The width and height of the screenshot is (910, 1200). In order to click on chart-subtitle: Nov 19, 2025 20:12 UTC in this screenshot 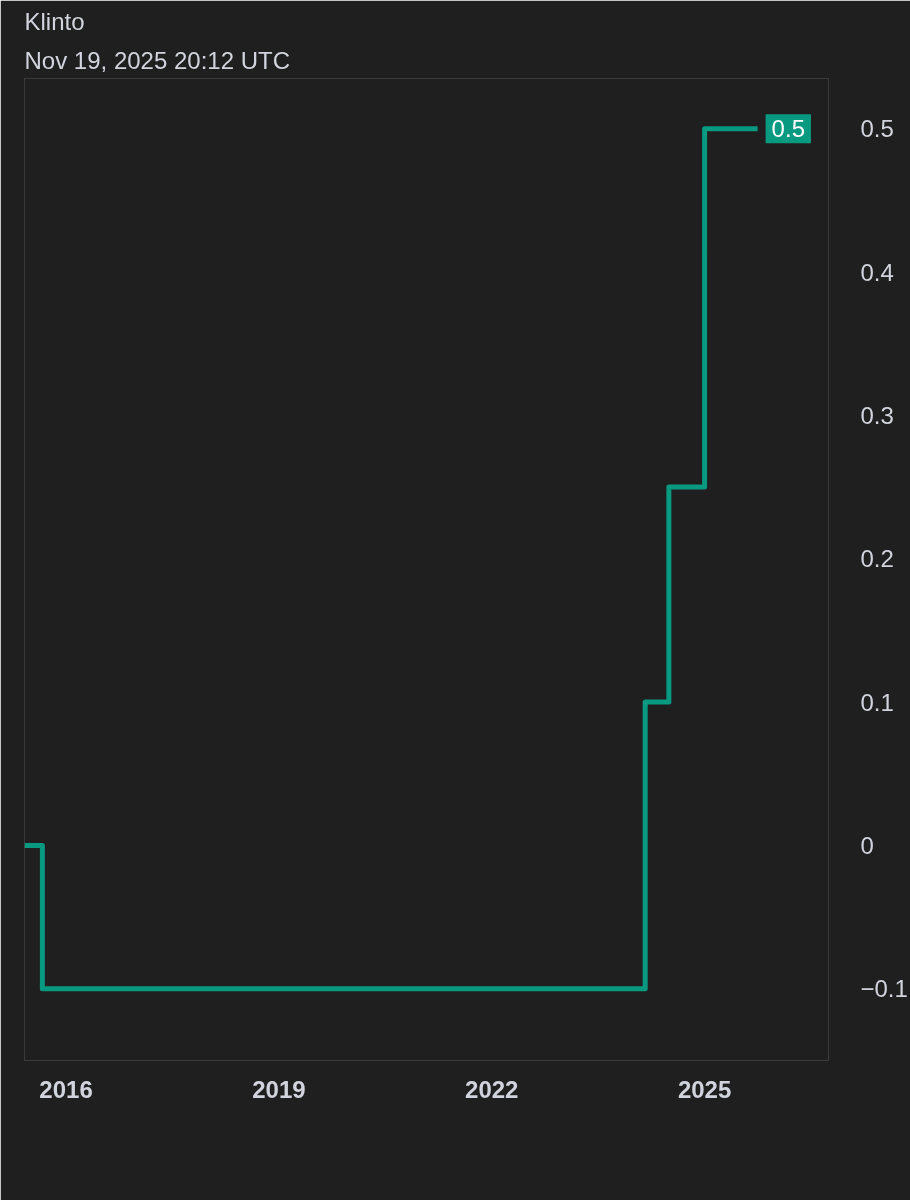, I will do `click(157, 60)`.